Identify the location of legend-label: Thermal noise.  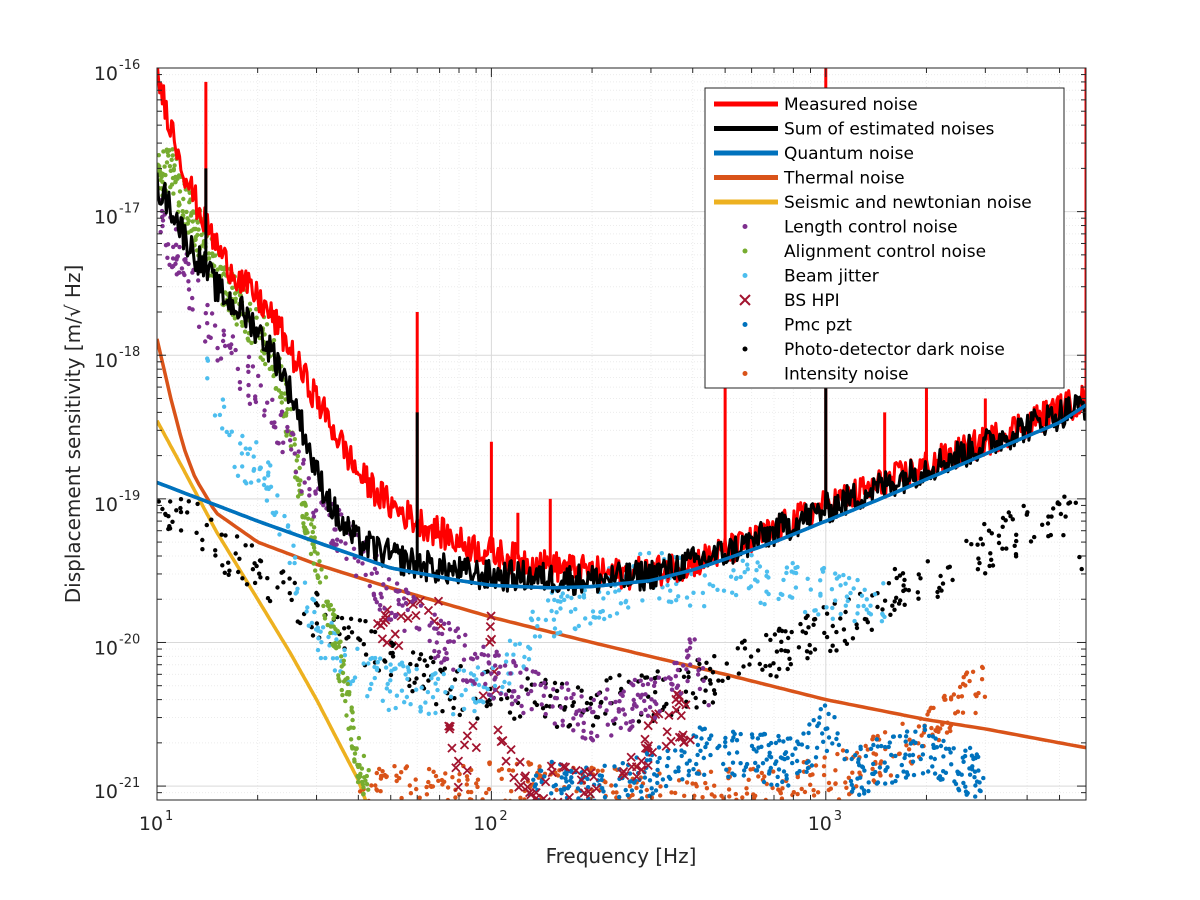
(844, 179).